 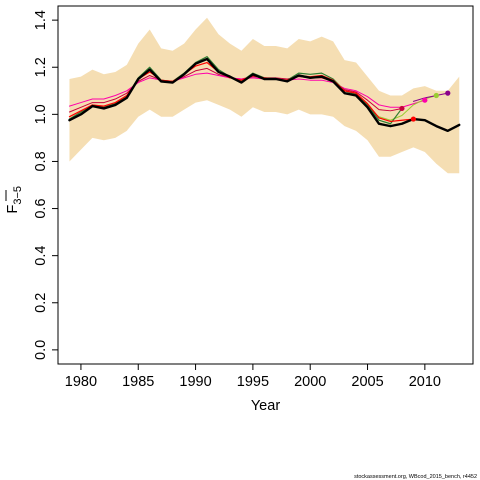 What do you see at coordinates (41, 67) in the screenshot?
I see `y-tick-label-6: 1.2` at bounding box center [41, 67].